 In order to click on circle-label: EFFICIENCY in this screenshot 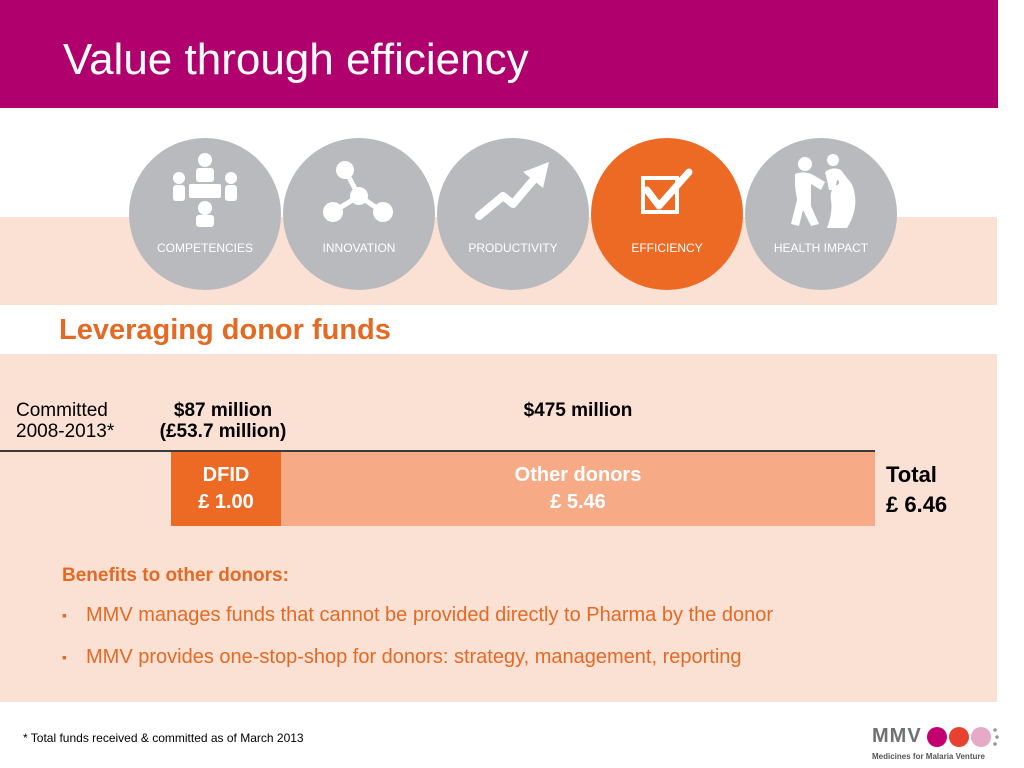, I will do `click(667, 248)`.